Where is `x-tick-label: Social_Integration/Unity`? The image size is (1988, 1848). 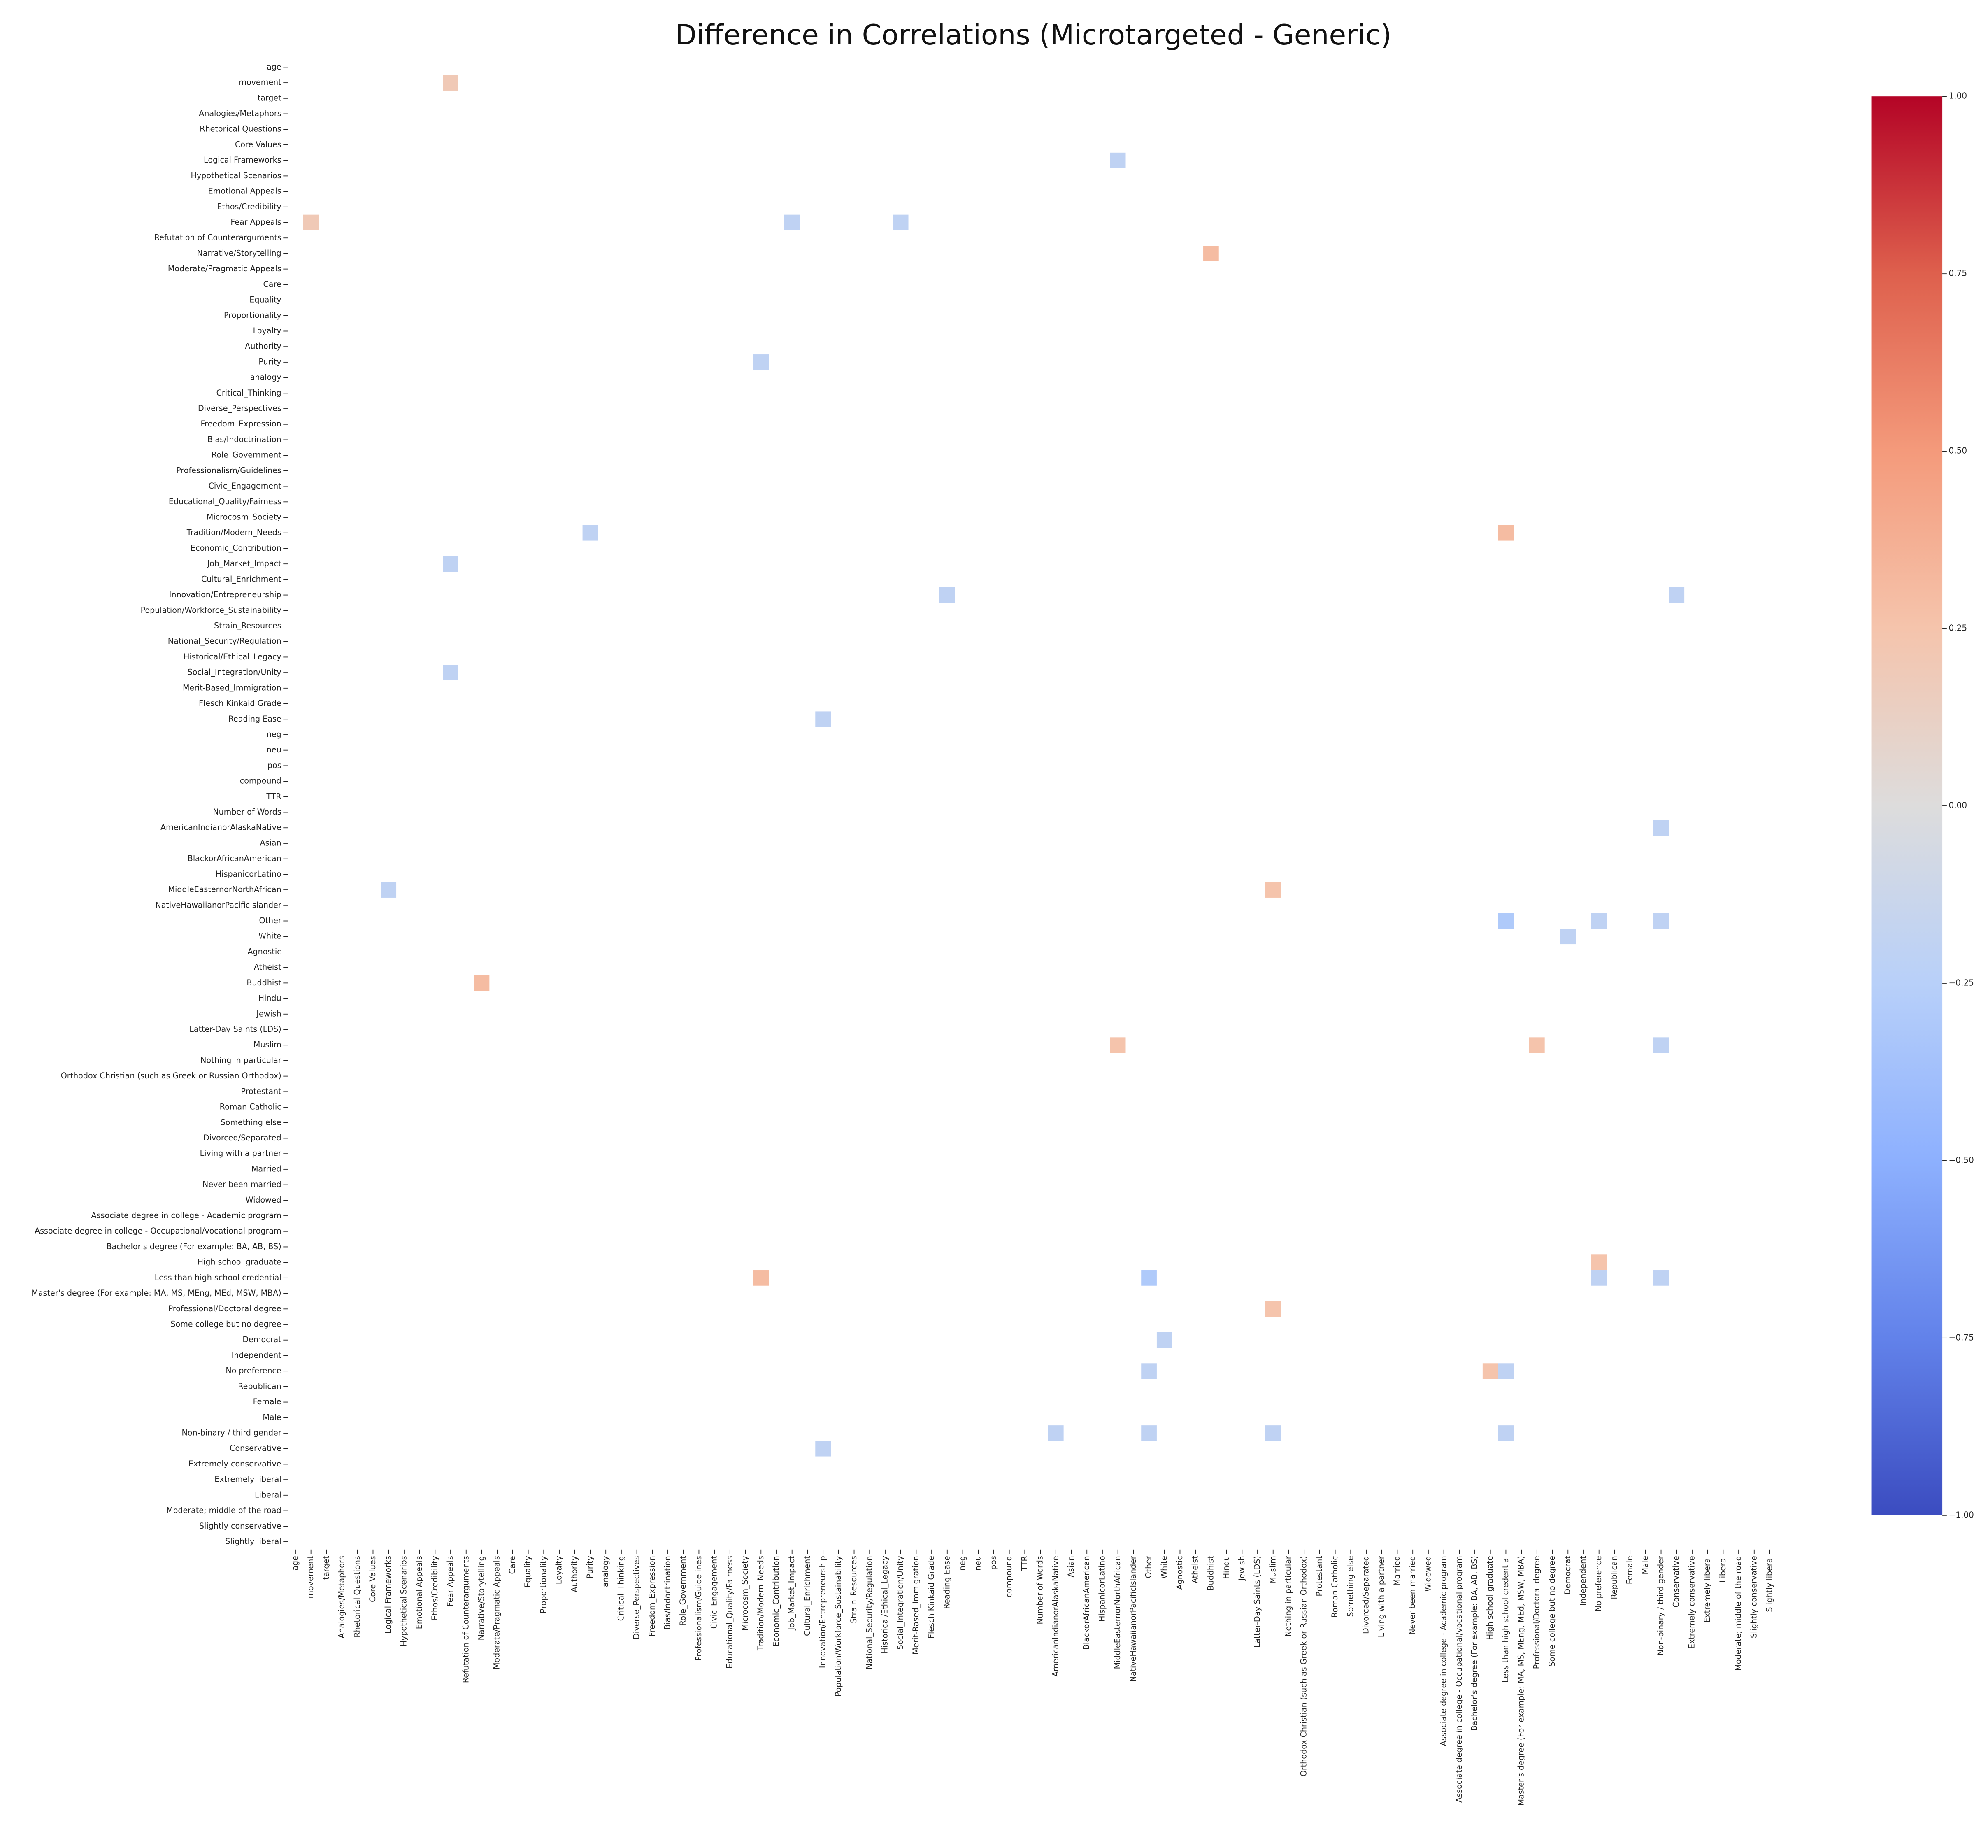
x-tick-label: Social_Integration/Unity is located at coordinates (900, 1603).